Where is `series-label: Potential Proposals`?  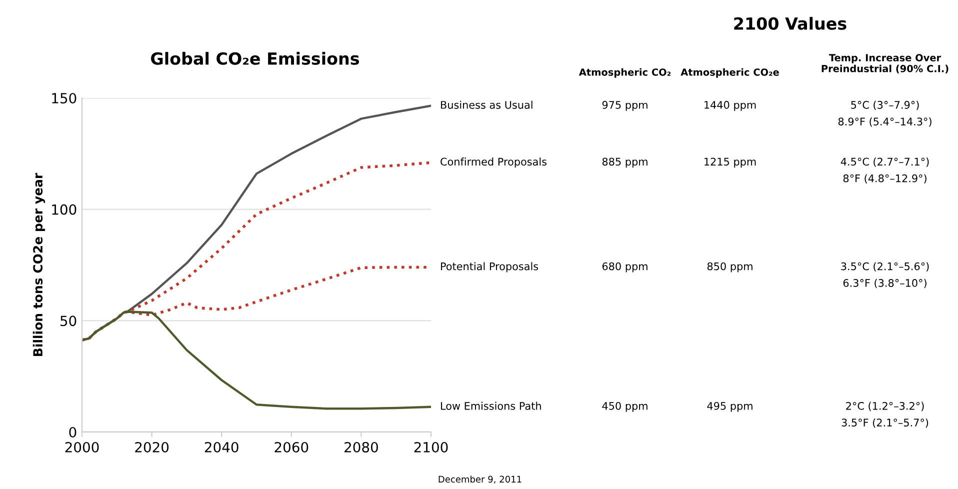 series-label: Potential Proposals is located at coordinates (489, 267).